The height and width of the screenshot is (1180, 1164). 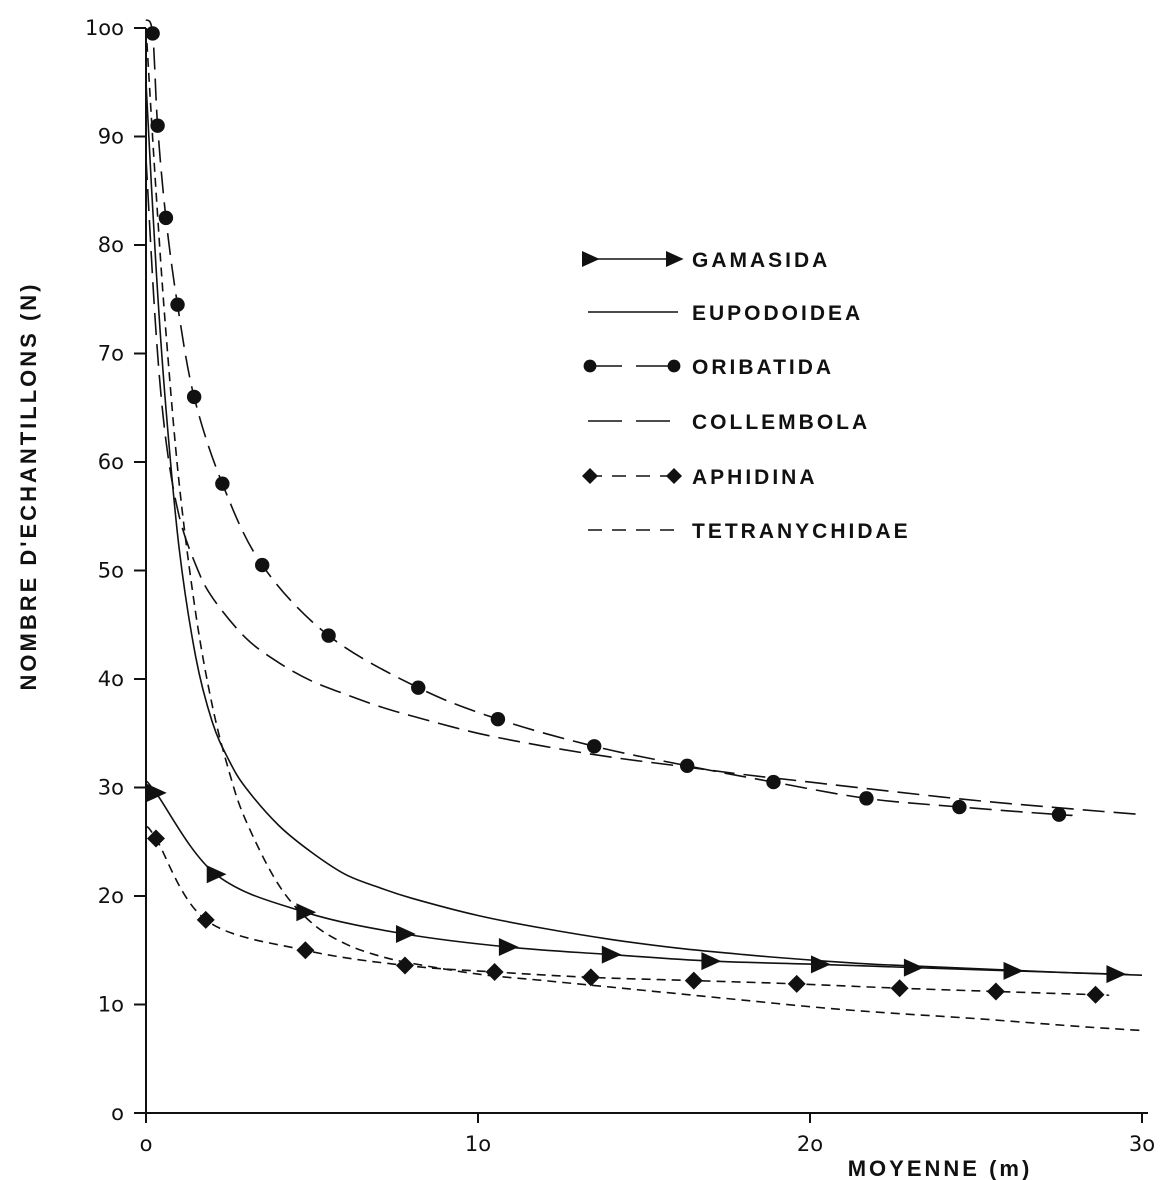 I want to click on y-tick-label: 8o, so click(x=111, y=245).